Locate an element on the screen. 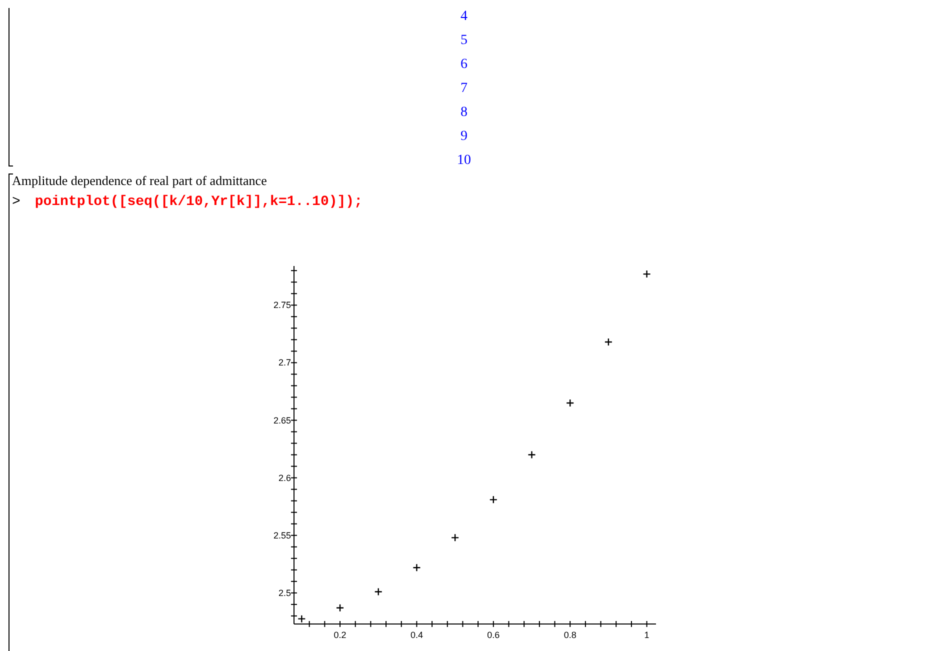 Image resolution: width=940 pixels, height=651 pixels. text: 5 is located at coordinates (464, 40).